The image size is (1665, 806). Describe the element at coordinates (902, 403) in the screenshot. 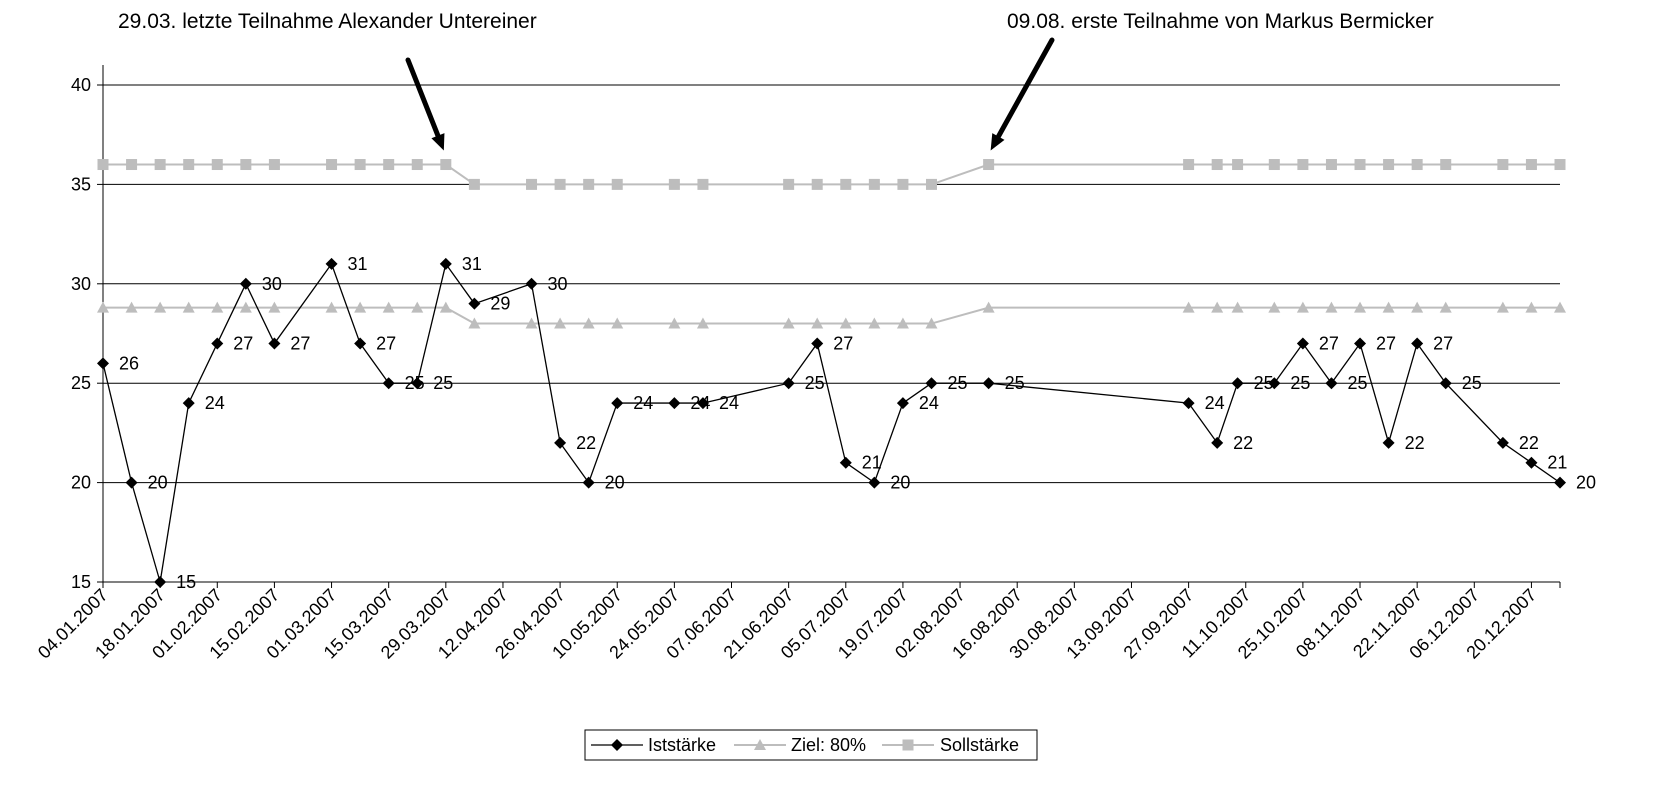

I see `point-istst-rke-19-07-2007` at that location.